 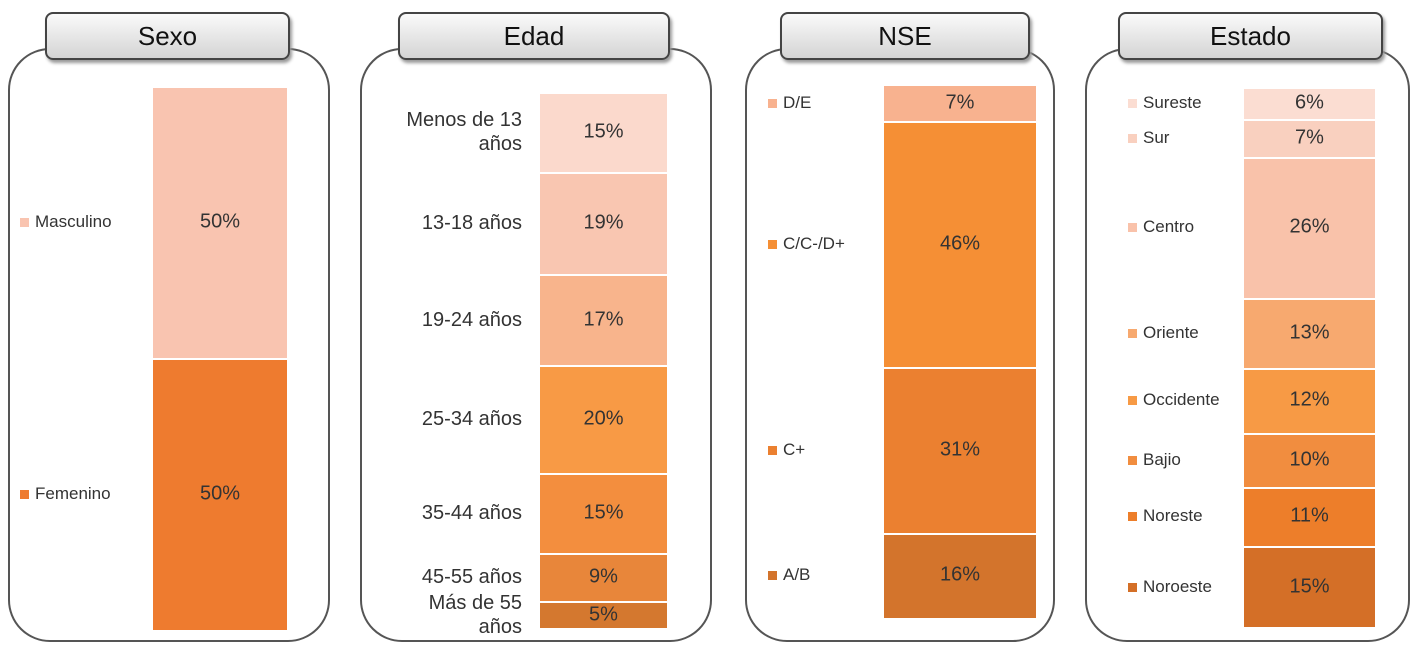 What do you see at coordinates (471, 418) in the screenshot?
I see `legend-label: 25-34 años` at bounding box center [471, 418].